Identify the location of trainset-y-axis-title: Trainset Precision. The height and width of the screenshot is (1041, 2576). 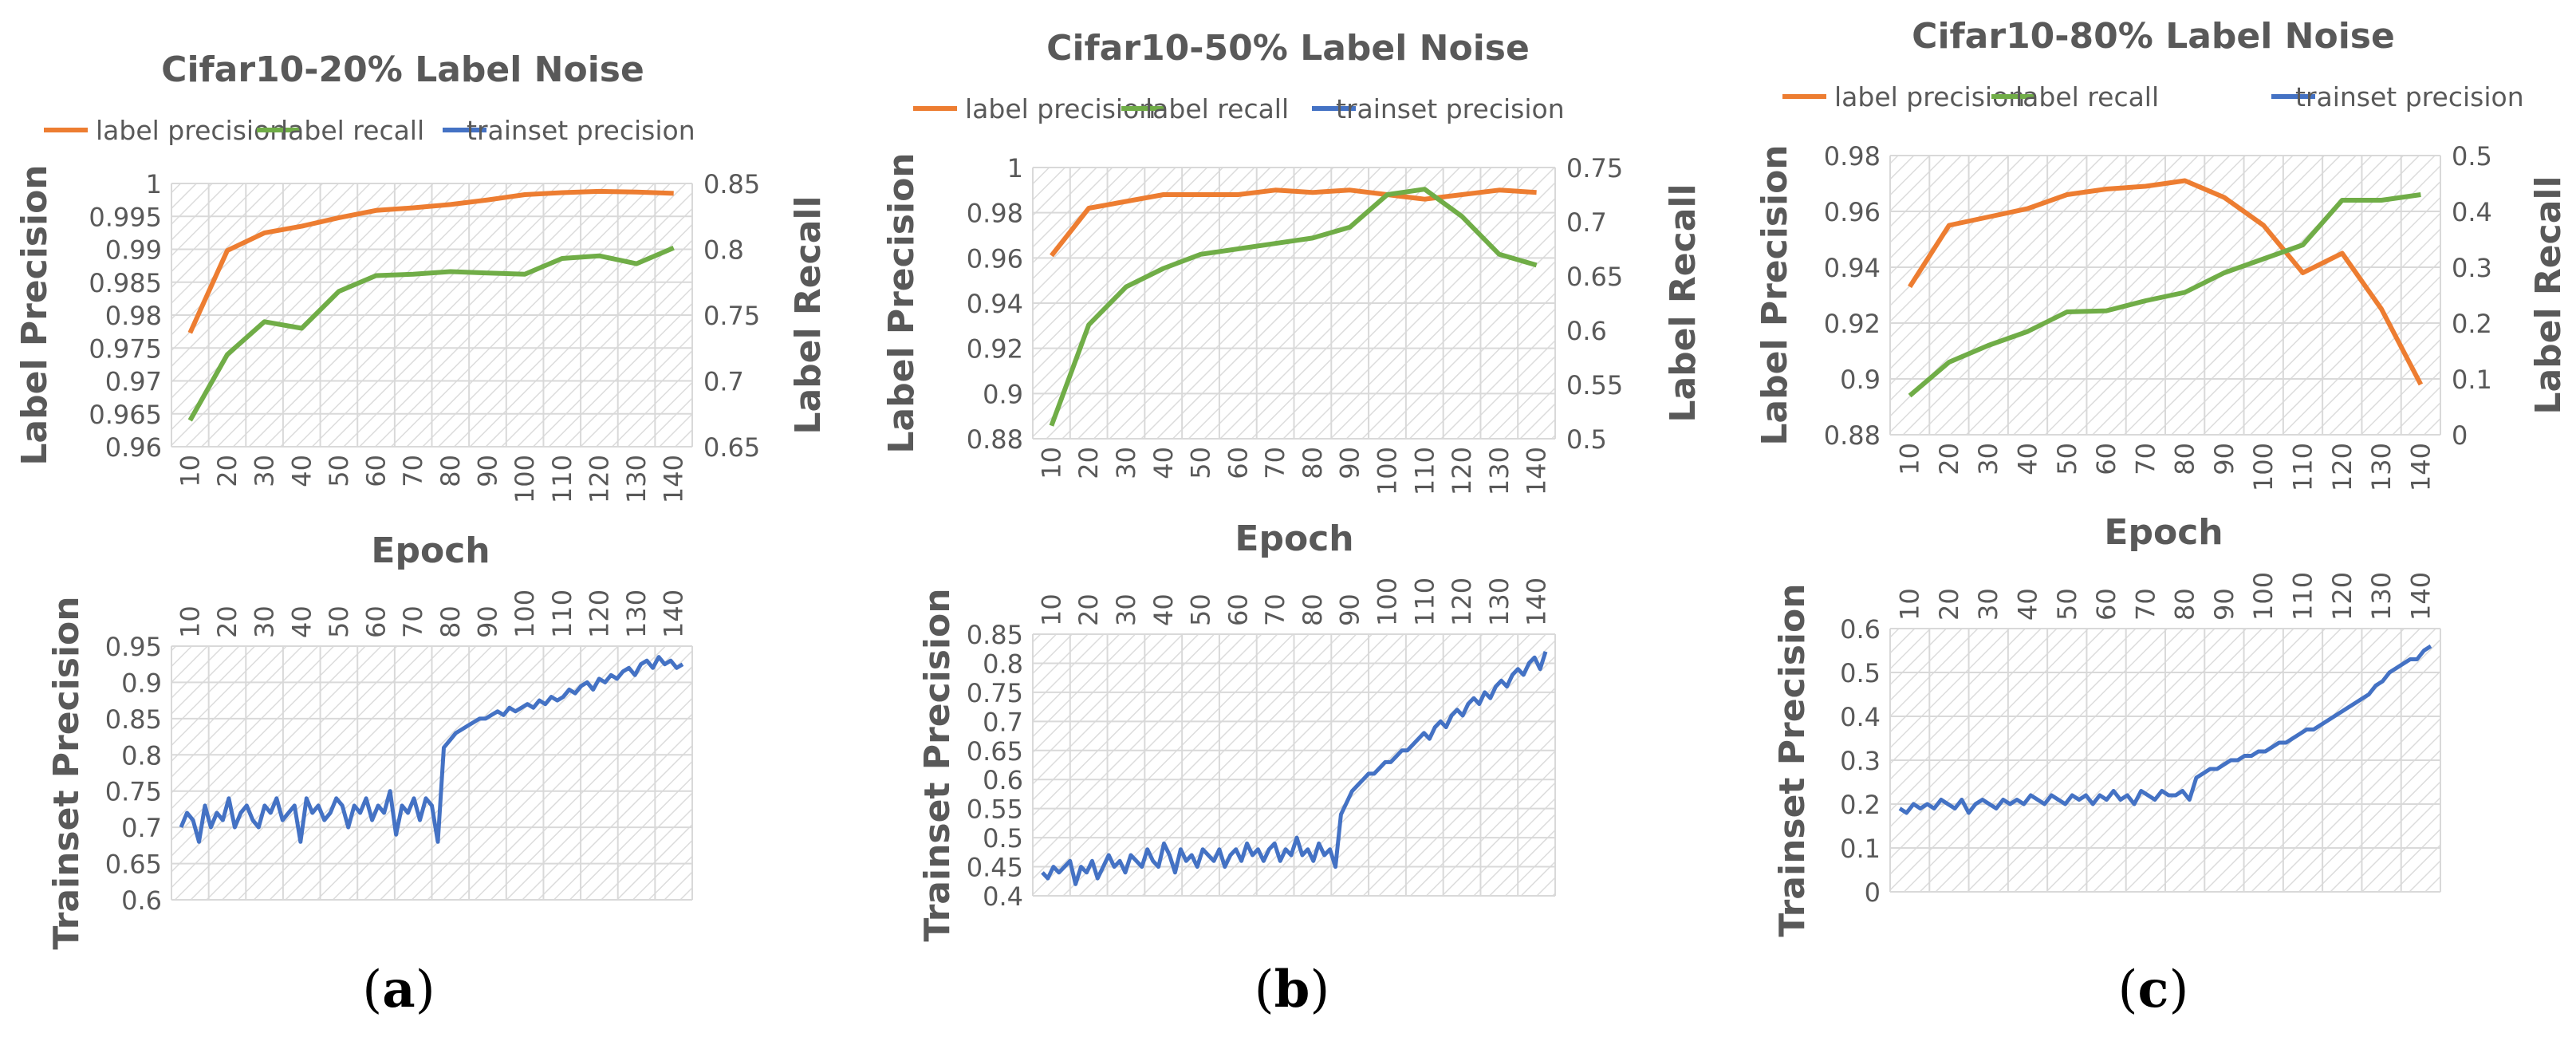
(66, 772).